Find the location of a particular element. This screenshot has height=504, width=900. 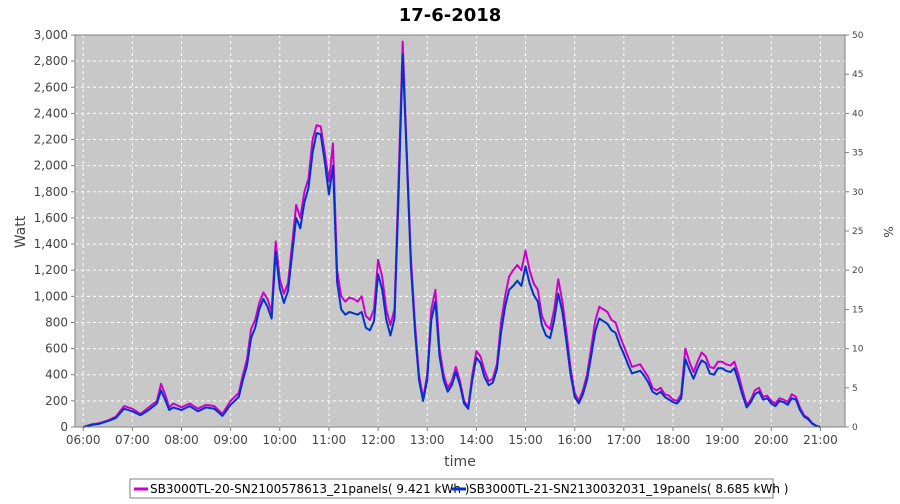

x-tick-label: 06:00 is located at coordinates (83, 440).